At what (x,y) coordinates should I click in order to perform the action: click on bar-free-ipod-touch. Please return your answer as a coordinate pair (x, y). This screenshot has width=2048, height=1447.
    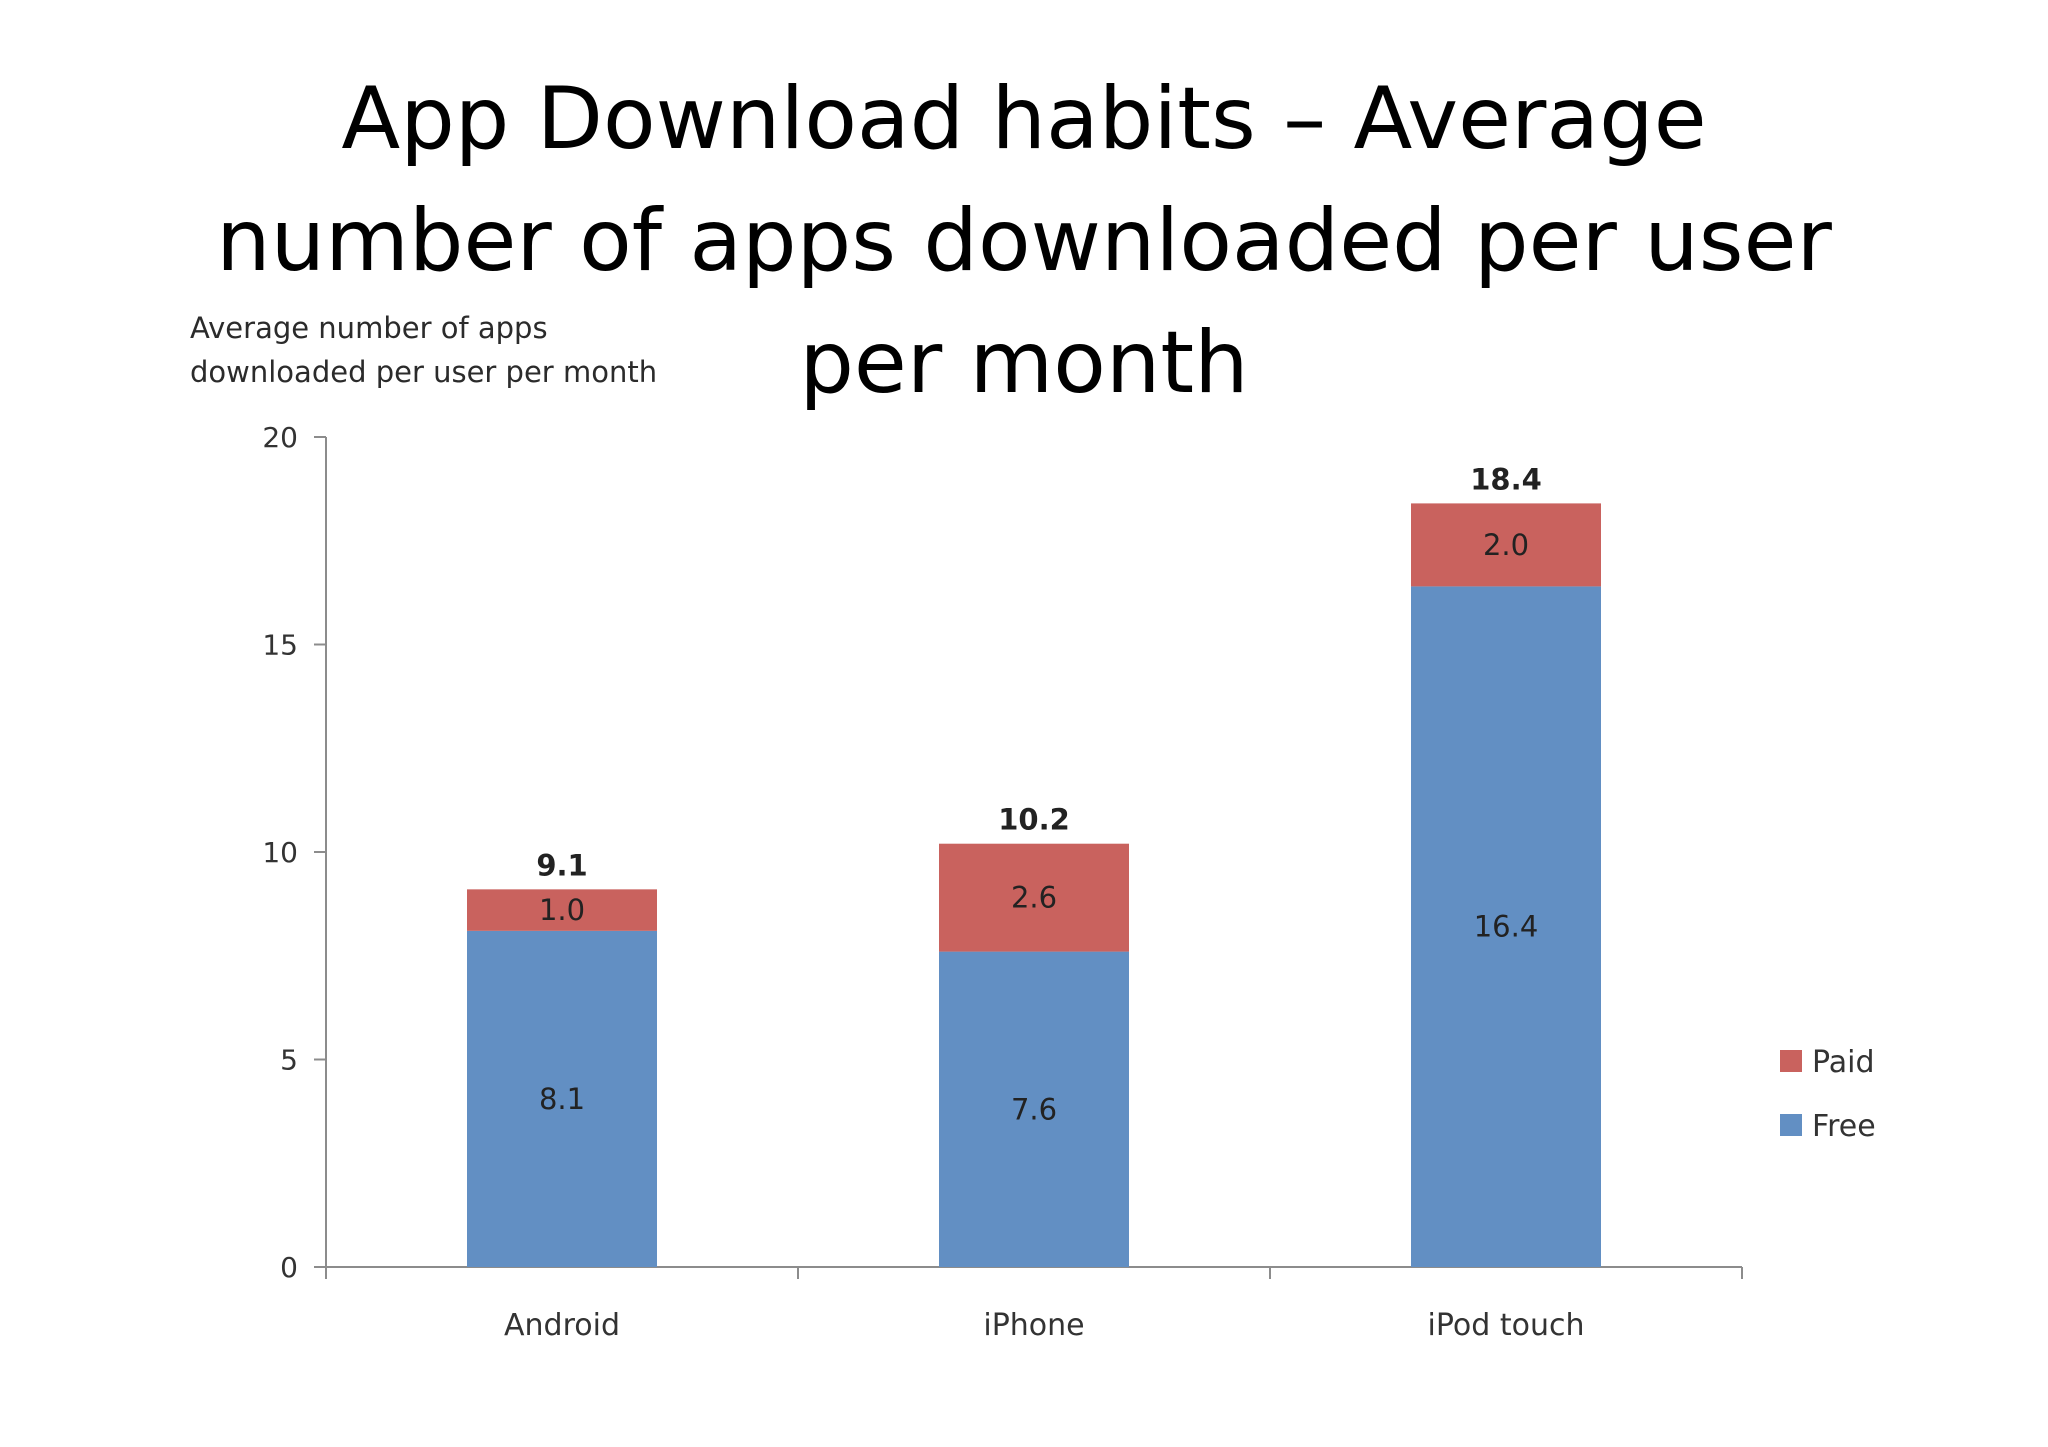
    Looking at the image, I should click on (1506, 926).